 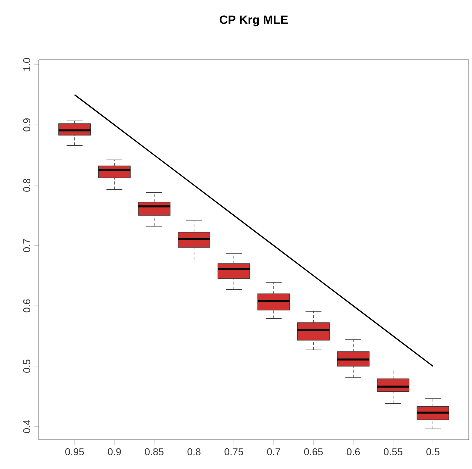 What do you see at coordinates (75, 452) in the screenshot?
I see `x-tick-label: 0.95` at bounding box center [75, 452].